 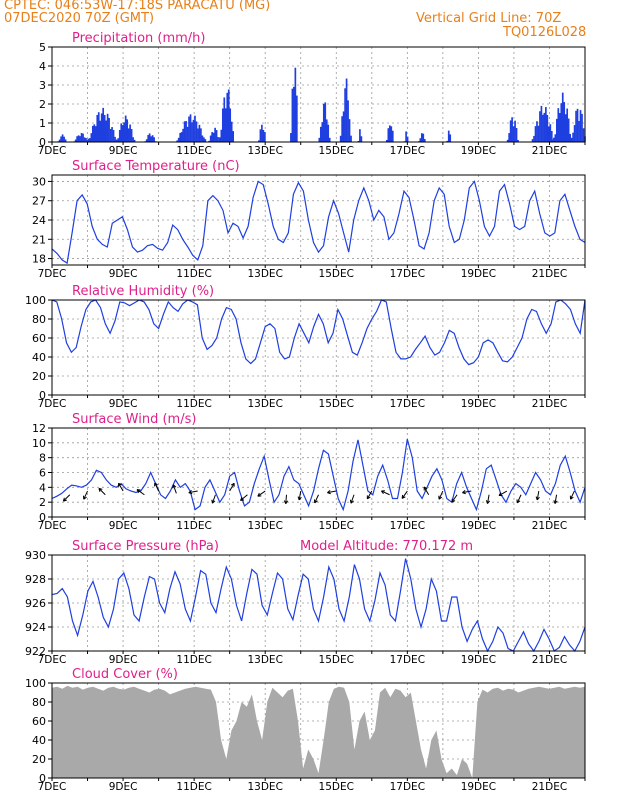 I want to click on y-tick-label: 10, so click(x=39, y=443).